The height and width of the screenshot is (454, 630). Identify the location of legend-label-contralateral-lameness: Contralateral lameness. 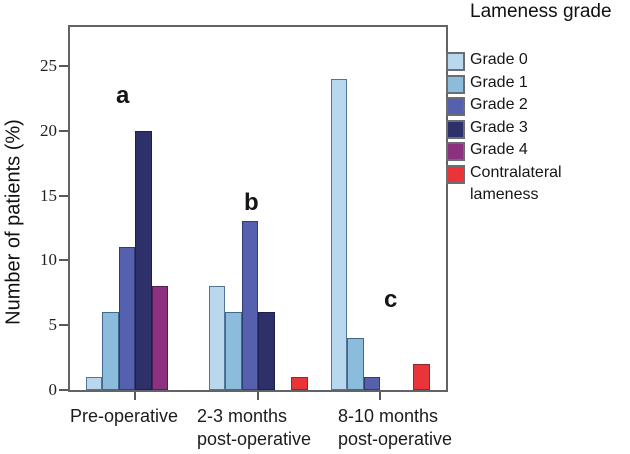
(516, 183).